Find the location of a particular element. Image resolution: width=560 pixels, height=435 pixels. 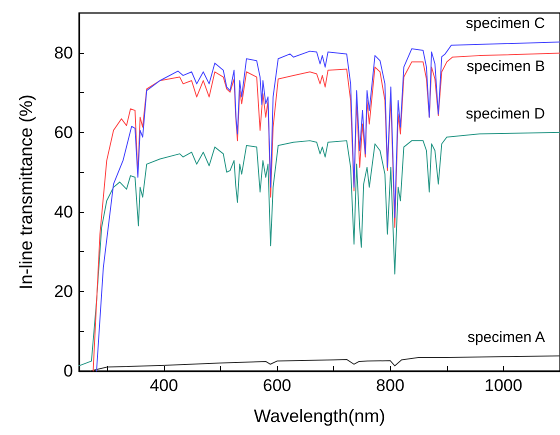

y-tick-label: 0 is located at coordinates (68, 371).